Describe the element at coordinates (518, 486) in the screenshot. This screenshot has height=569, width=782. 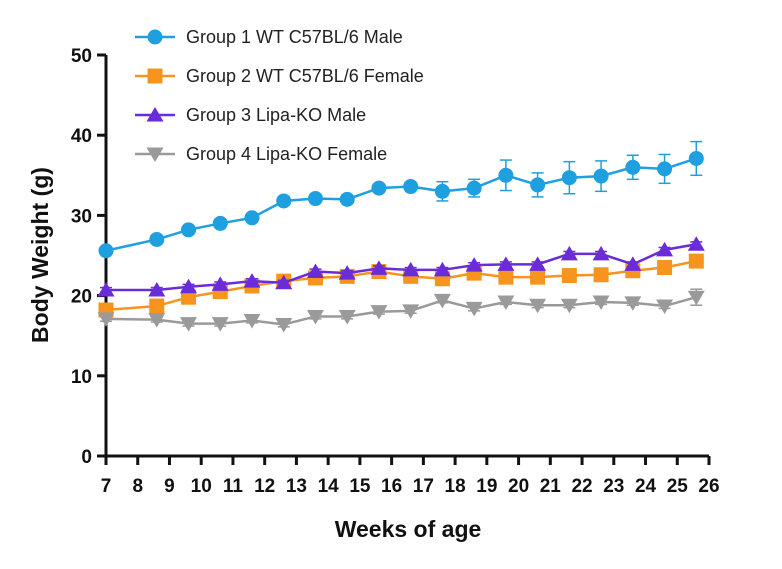
I see `x-tick-label: 20` at that location.